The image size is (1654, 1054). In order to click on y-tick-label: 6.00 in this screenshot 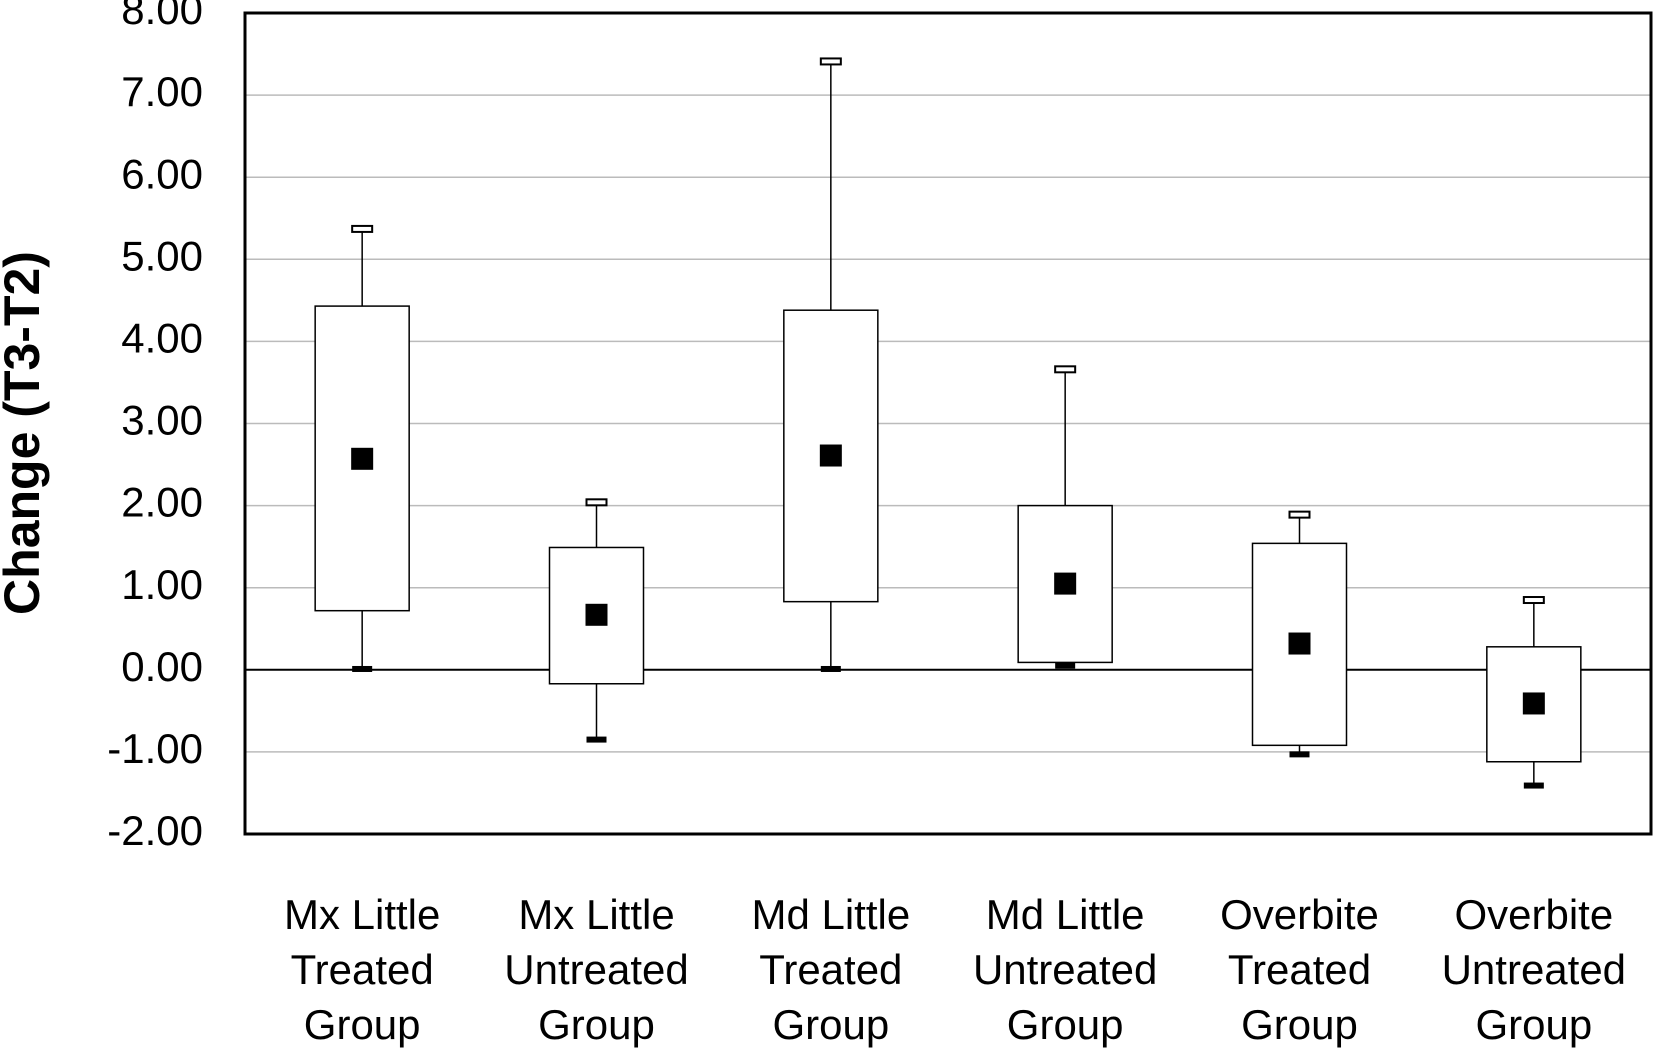, I will do `click(162, 173)`.